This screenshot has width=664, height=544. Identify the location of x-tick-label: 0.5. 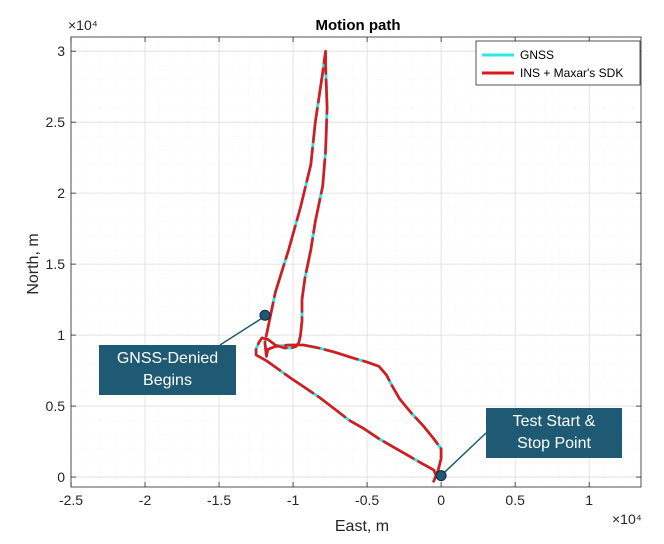
(515, 500).